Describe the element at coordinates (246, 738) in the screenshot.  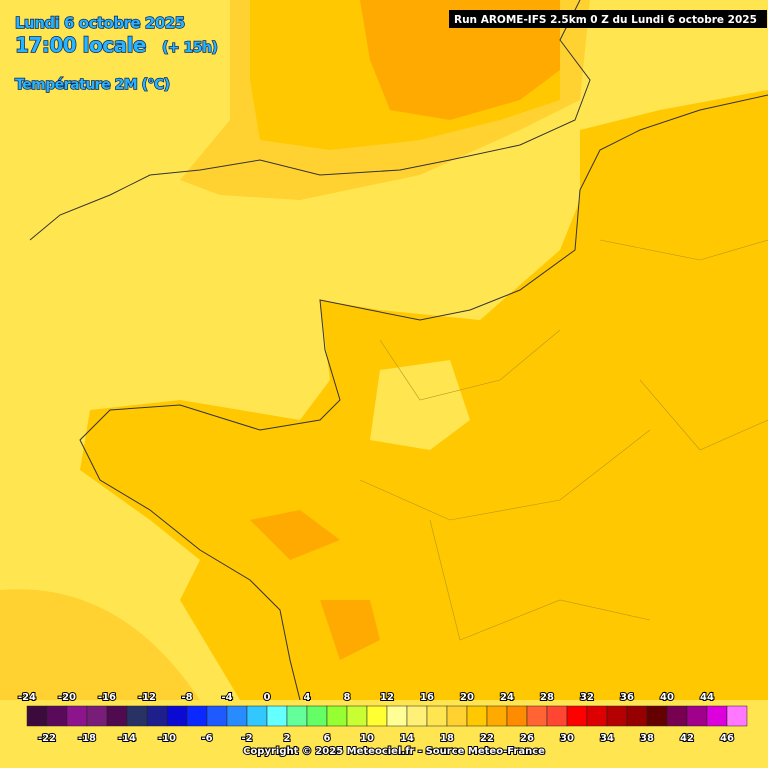
I see `legend-label: -2` at that location.